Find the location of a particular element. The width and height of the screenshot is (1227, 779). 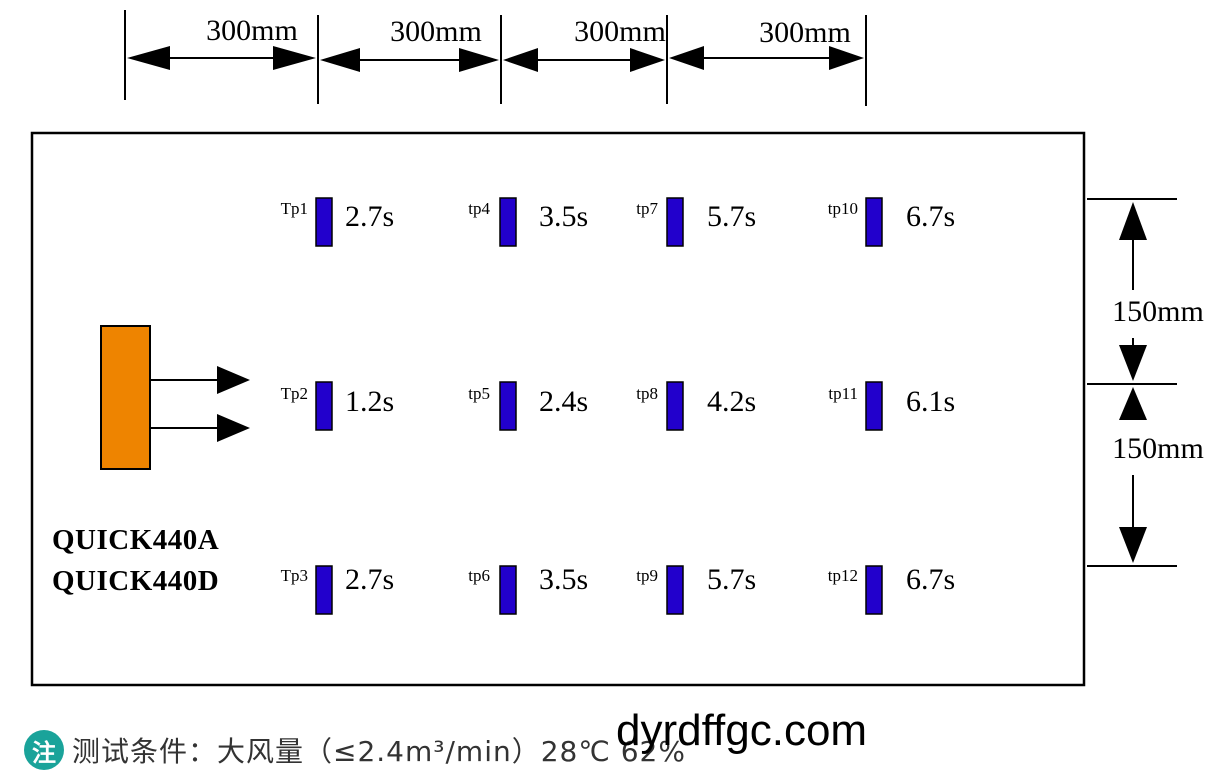

test-point-label: tp12 is located at coordinates (843, 575).